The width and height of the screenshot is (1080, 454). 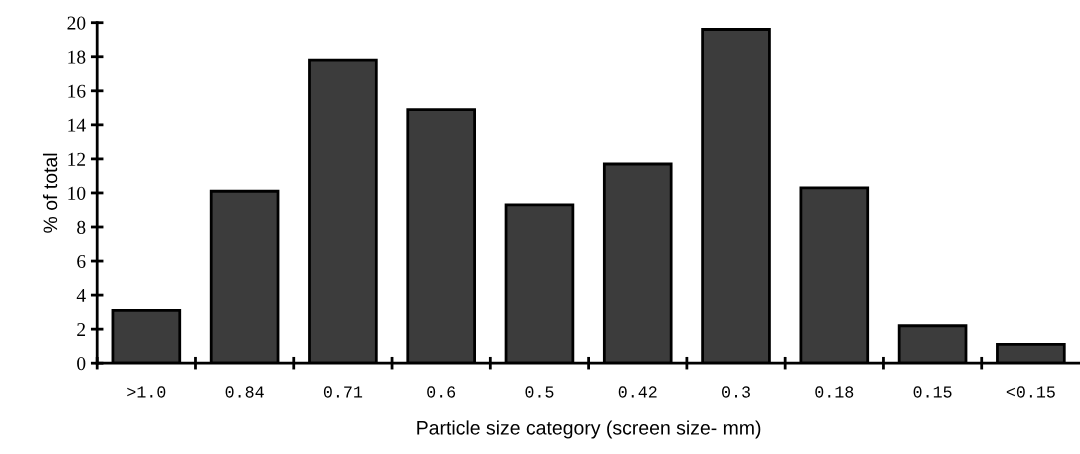 I want to click on x-tick-label: 0.71, so click(x=343, y=392).